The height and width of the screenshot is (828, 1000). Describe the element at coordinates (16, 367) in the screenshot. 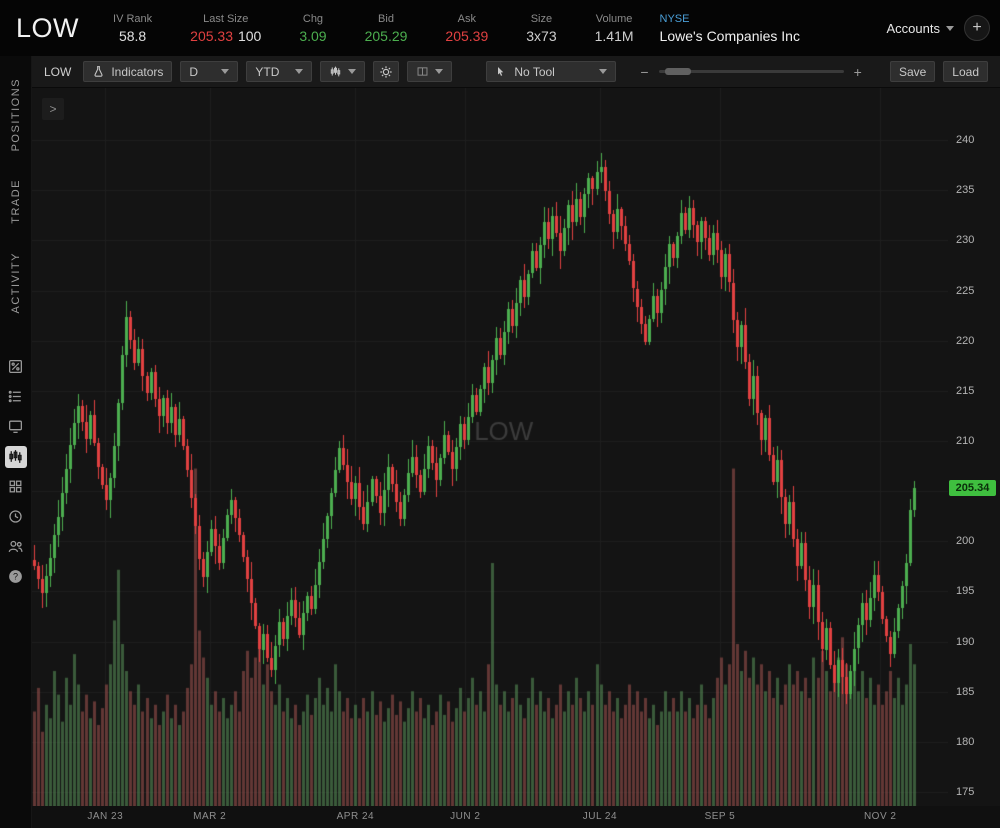

I see `stats-icon` at that location.